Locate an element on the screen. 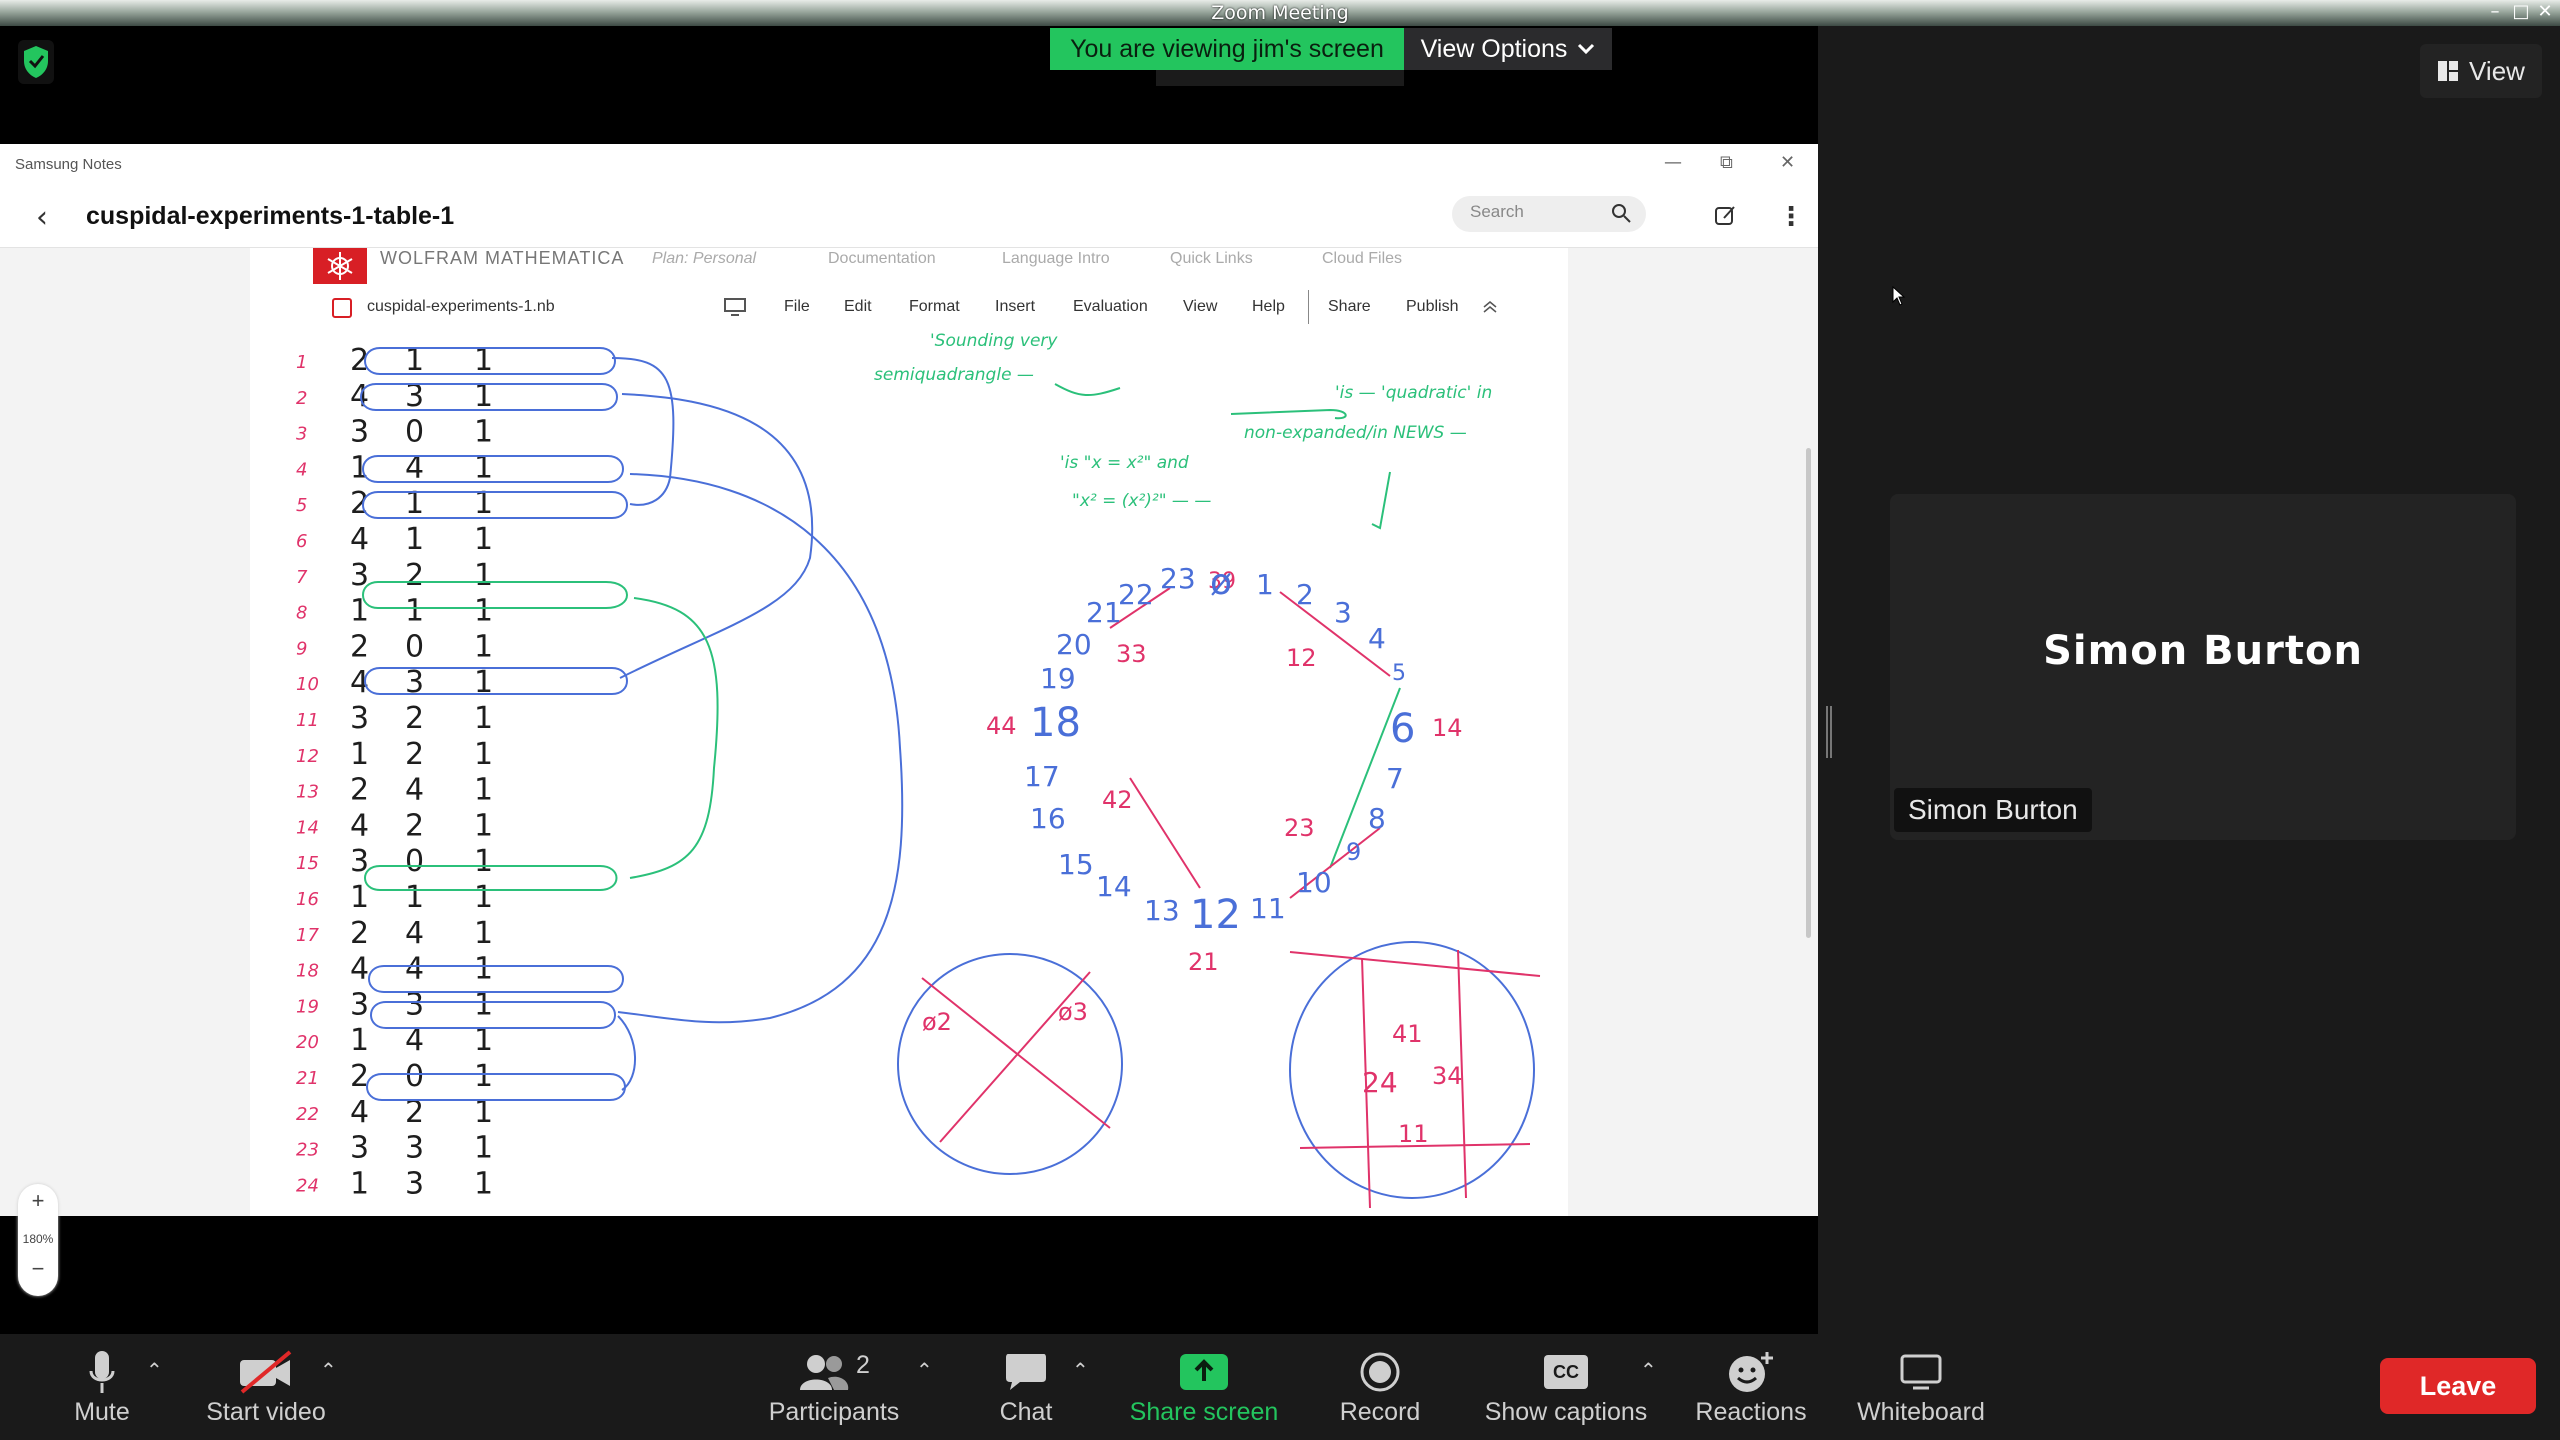 This screenshot has height=1440, width=2560. nav-cloud-files: Cloud Files is located at coordinates (1362, 258).